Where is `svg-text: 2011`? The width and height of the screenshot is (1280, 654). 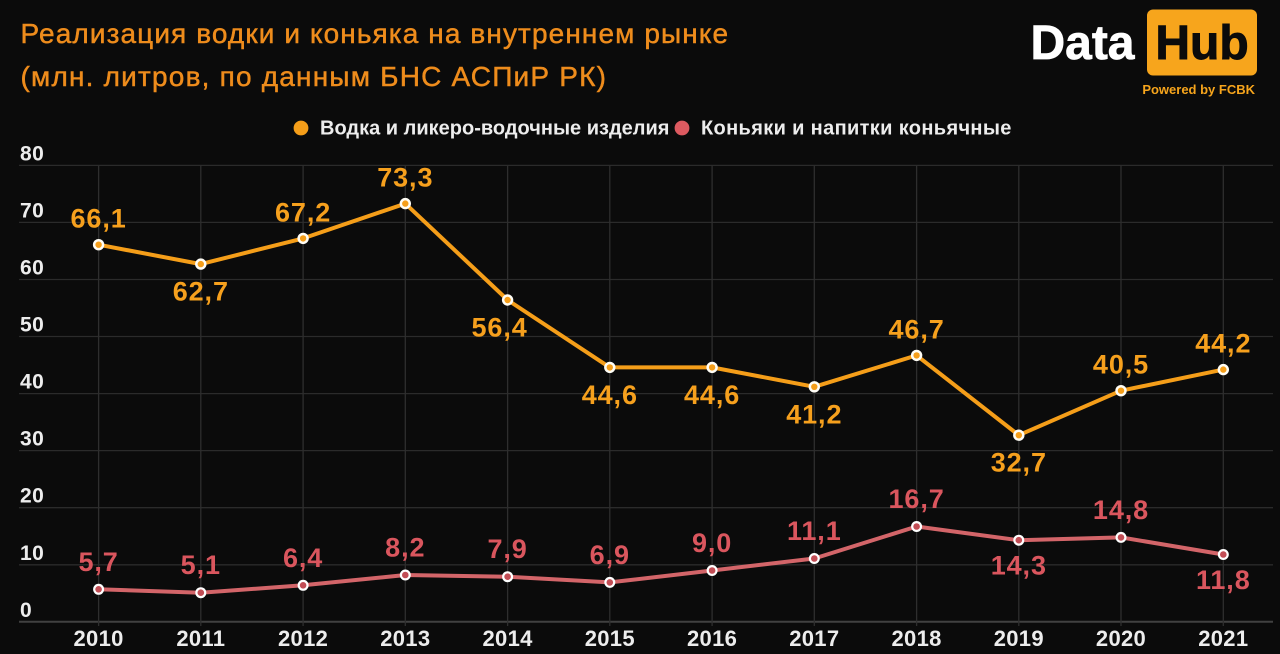
svg-text: 2011 is located at coordinates (200, 638).